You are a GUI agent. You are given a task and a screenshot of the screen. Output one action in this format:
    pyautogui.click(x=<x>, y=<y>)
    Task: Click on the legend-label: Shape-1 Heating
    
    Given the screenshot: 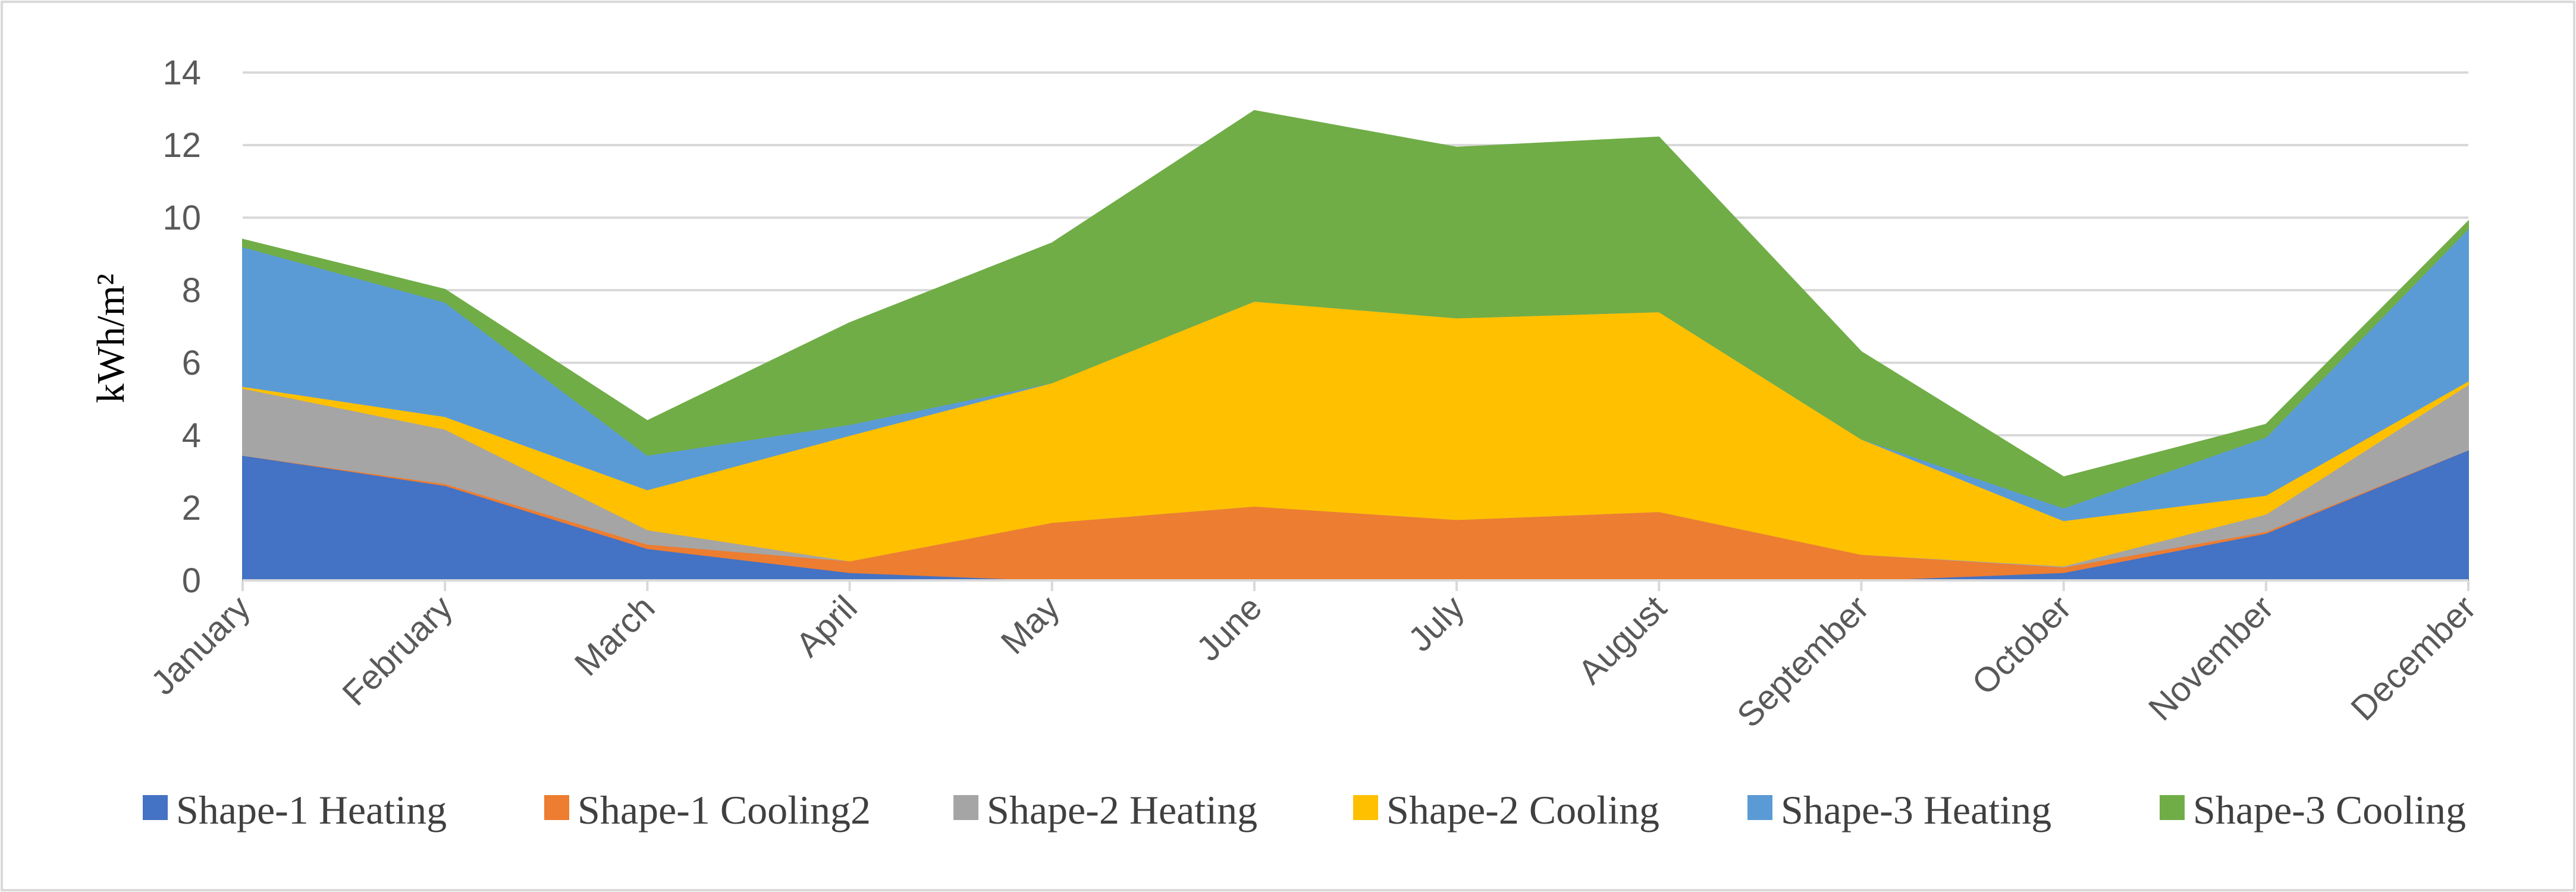 What is the action you would take?
    pyautogui.click(x=311, y=810)
    